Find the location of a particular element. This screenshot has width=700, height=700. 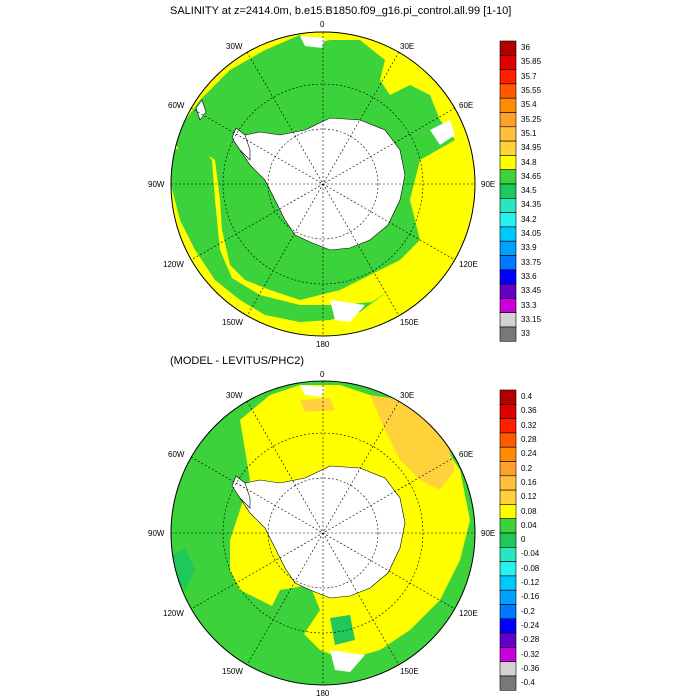

colorbar-tick-label: -0.16 is located at coordinates (530, 597).